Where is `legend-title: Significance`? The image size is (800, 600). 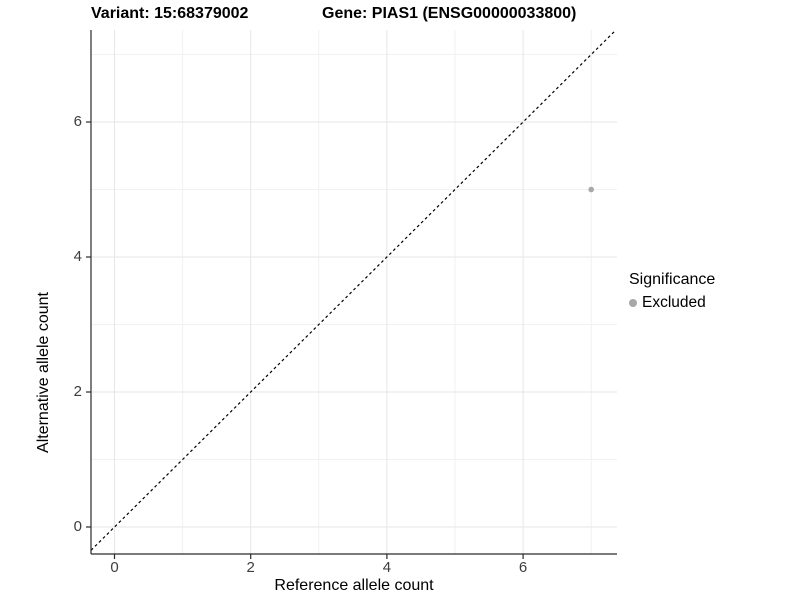
legend-title: Significance is located at coordinates (672, 279).